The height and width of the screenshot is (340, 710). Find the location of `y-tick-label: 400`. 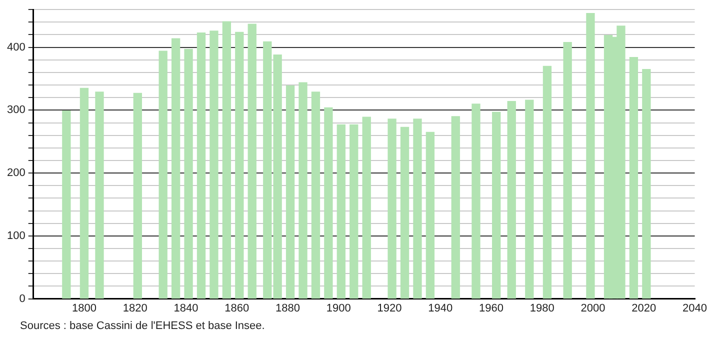

y-tick-label: 400 is located at coordinates (16, 47).